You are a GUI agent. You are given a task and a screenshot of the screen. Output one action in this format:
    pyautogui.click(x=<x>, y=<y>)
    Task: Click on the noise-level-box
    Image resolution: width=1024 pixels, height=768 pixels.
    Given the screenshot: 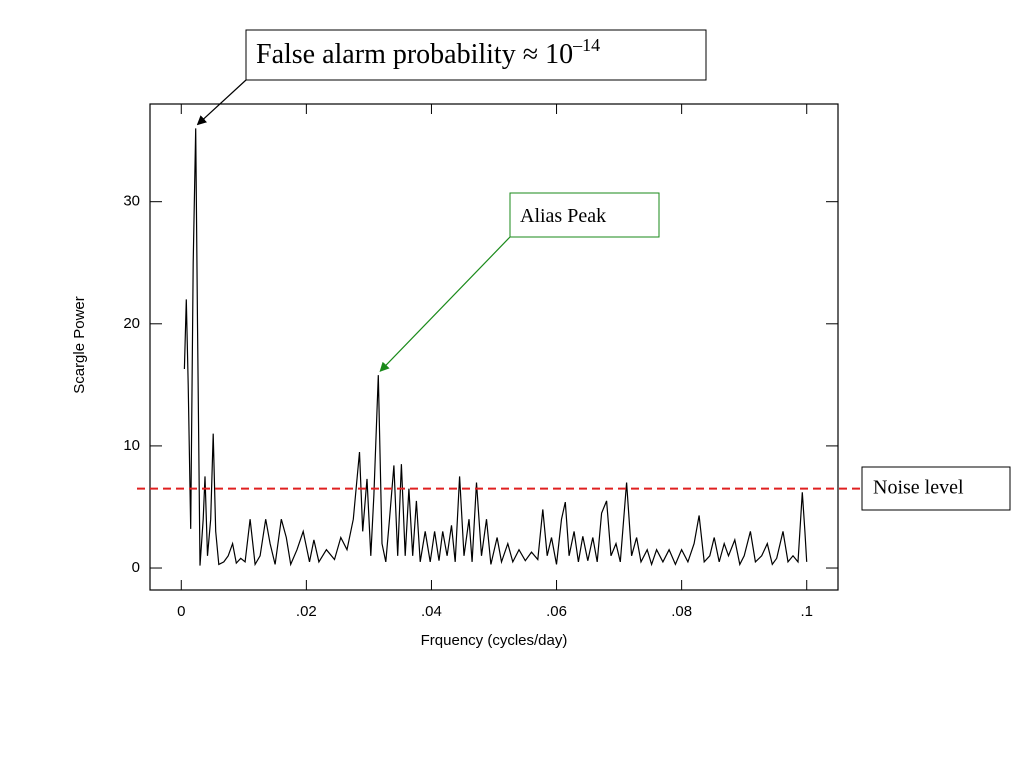 What is the action you would take?
    pyautogui.click(x=936, y=488)
    